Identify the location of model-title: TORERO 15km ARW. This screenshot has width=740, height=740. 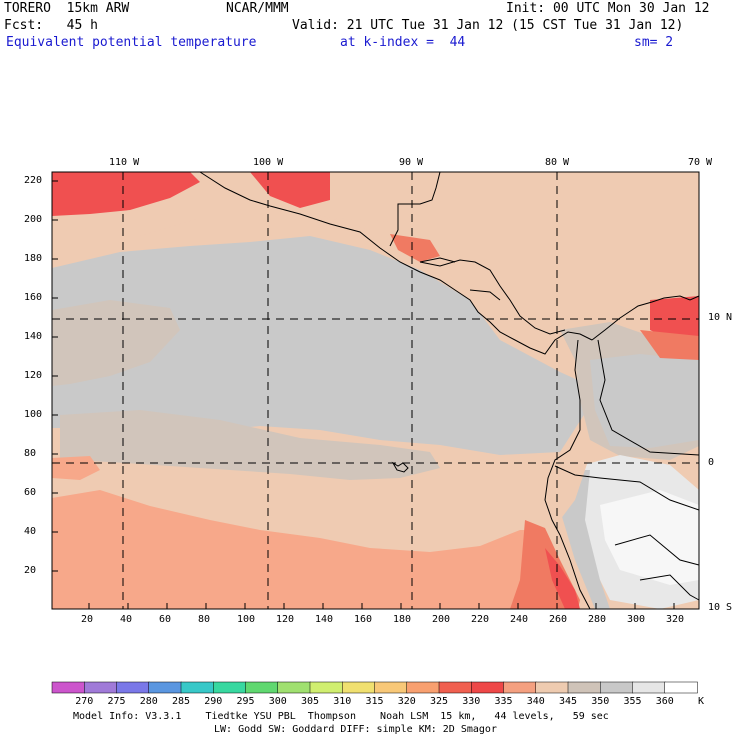
(67, 8).